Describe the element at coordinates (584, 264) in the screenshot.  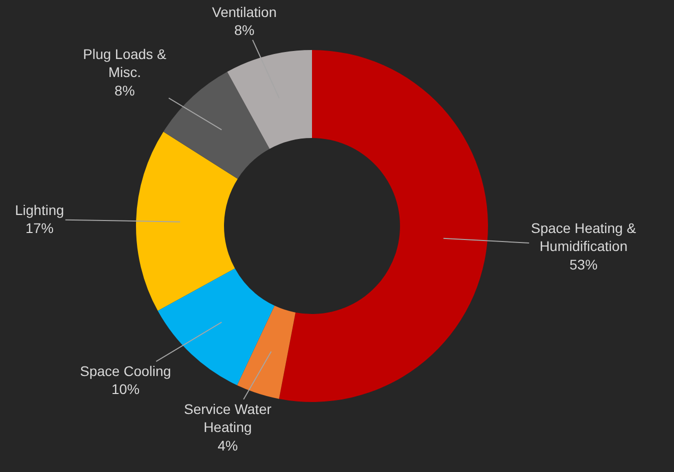
I see `data-label: 53%` at that location.